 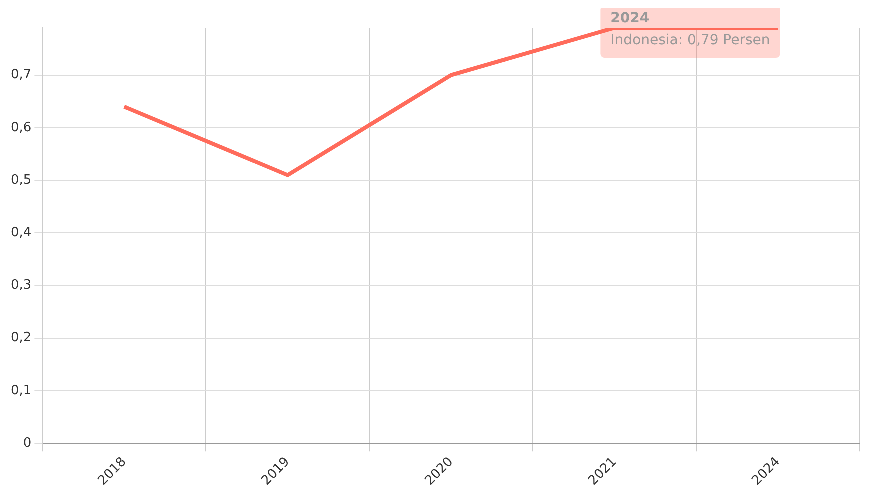 What do you see at coordinates (27, 443) in the screenshot?
I see `y-tick-label: 0` at bounding box center [27, 443].